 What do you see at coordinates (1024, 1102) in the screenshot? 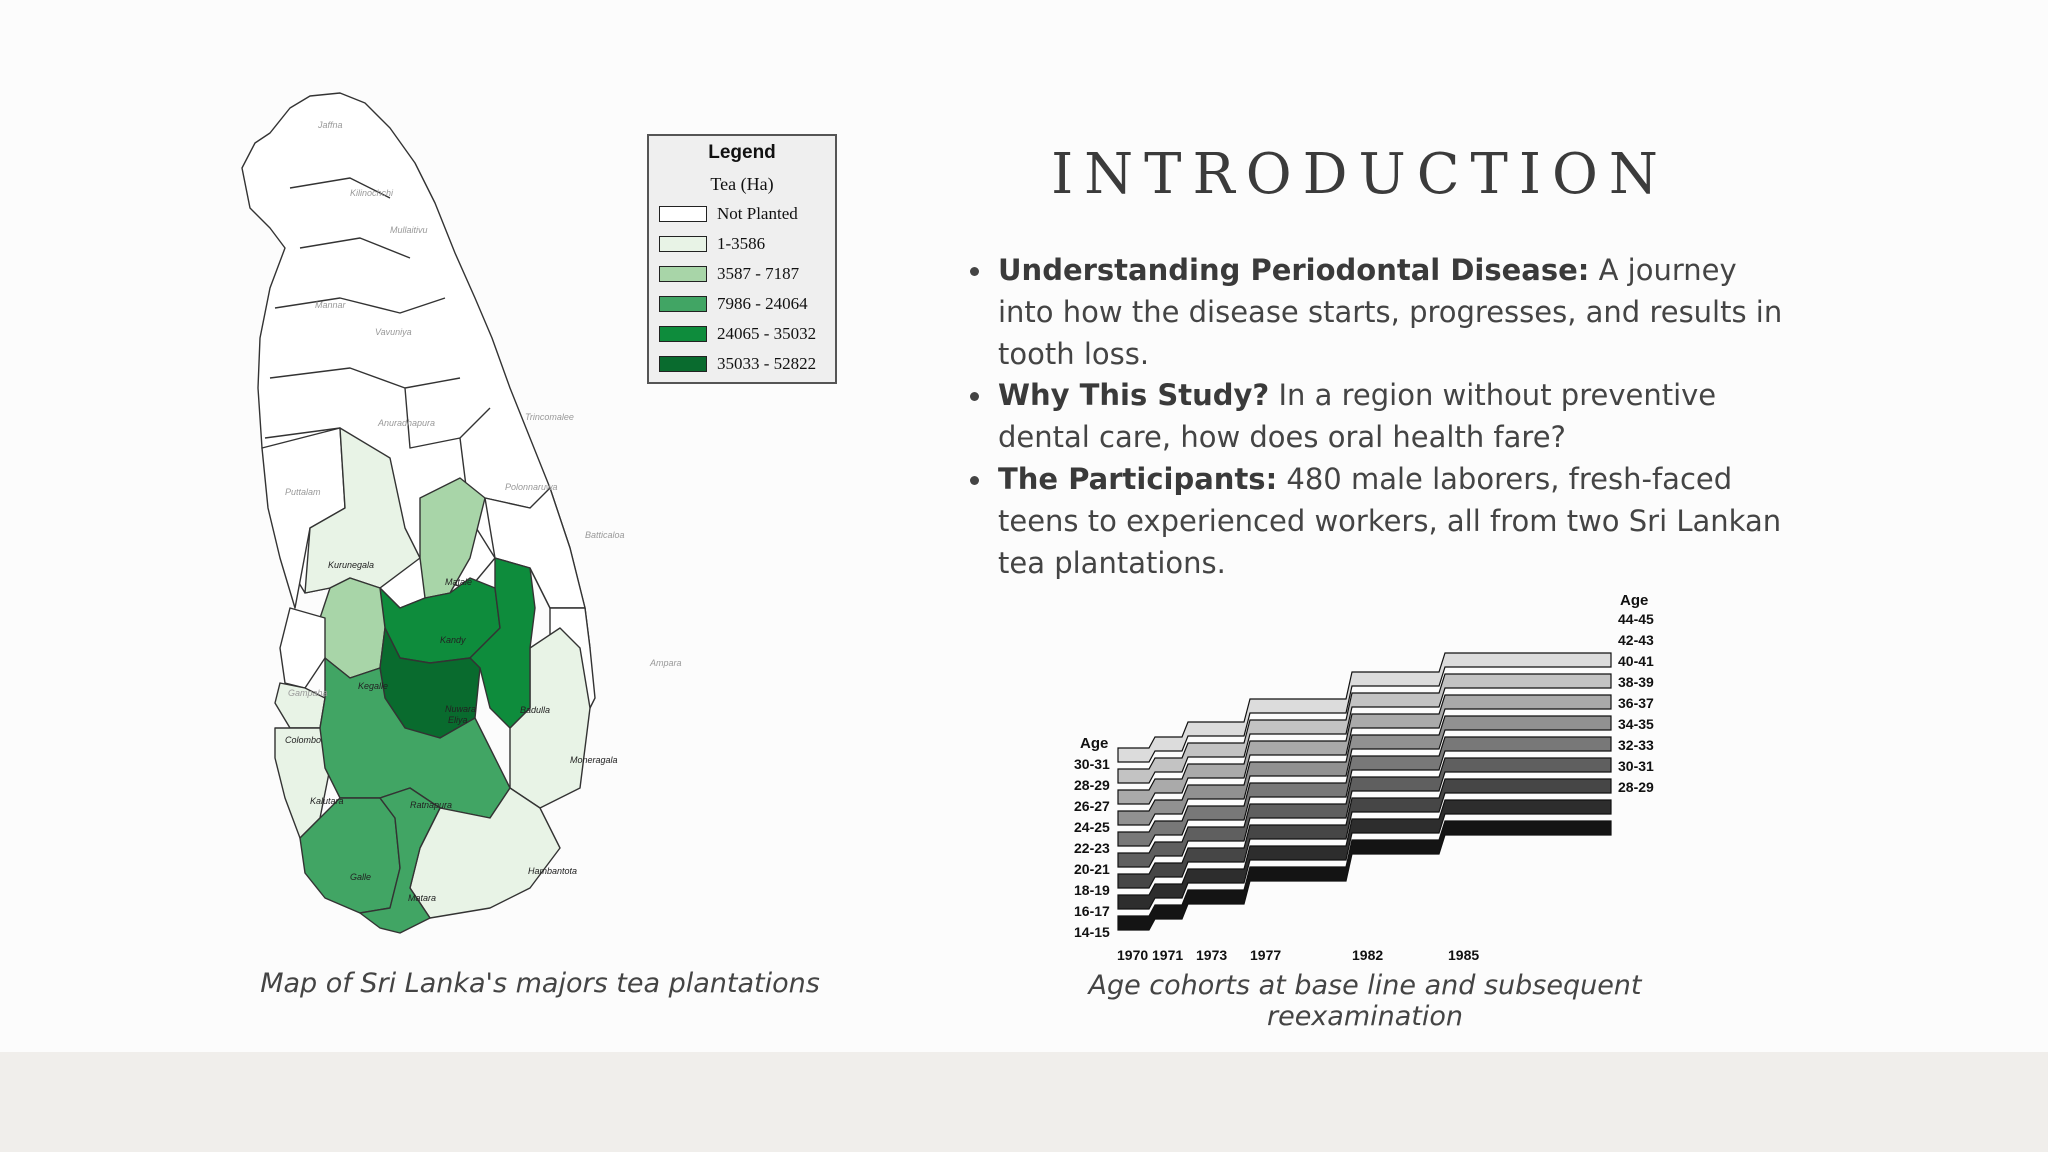
I see `bottom-band` at bounding box center [1024, 1102].